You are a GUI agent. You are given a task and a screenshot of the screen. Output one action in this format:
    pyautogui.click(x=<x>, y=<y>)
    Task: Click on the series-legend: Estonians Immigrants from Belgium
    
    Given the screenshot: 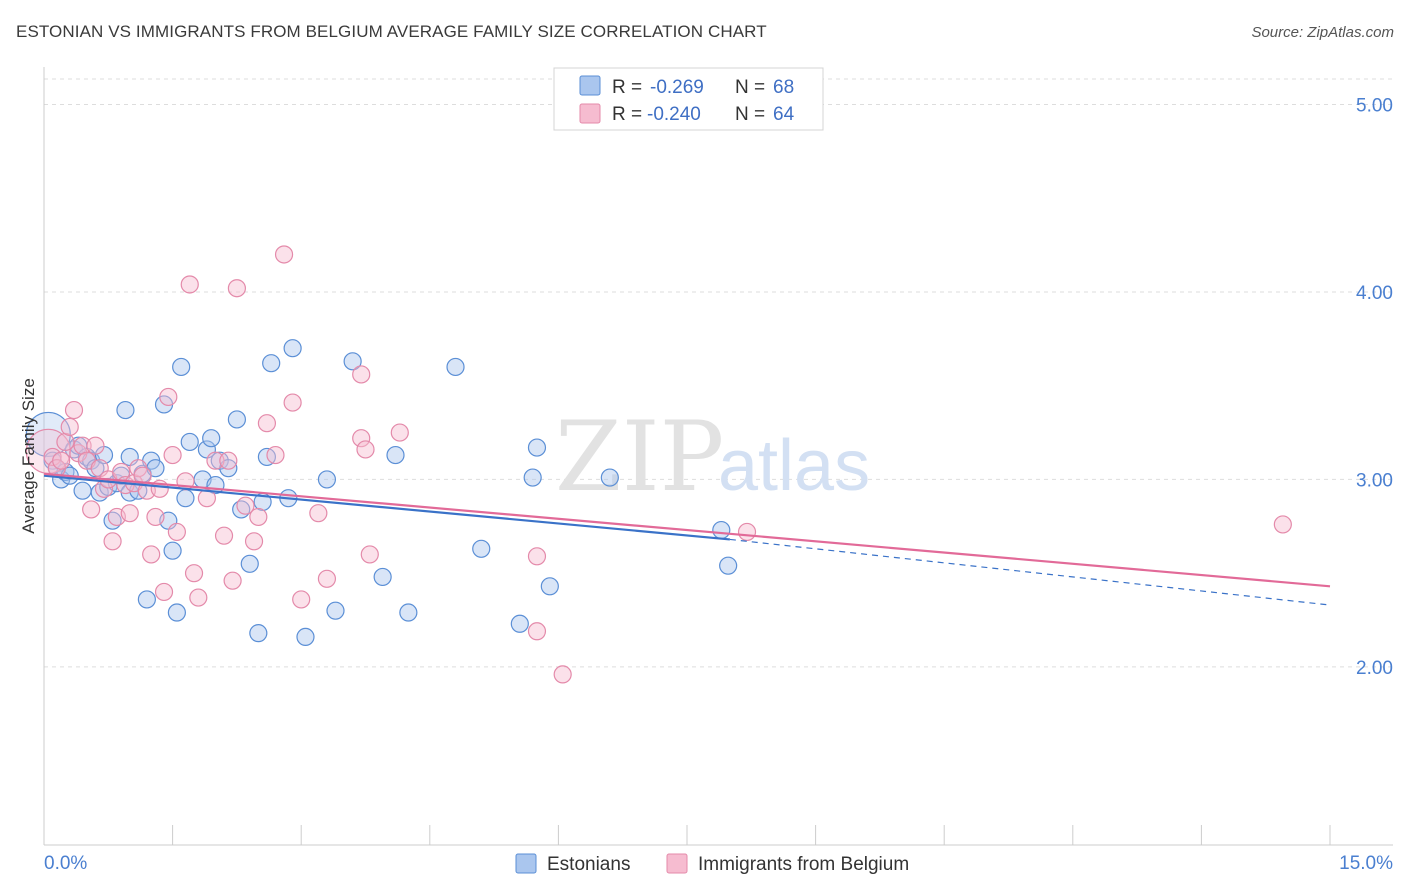 What is the action you would take?
    pyautogui.click(x=712, y=864)
    